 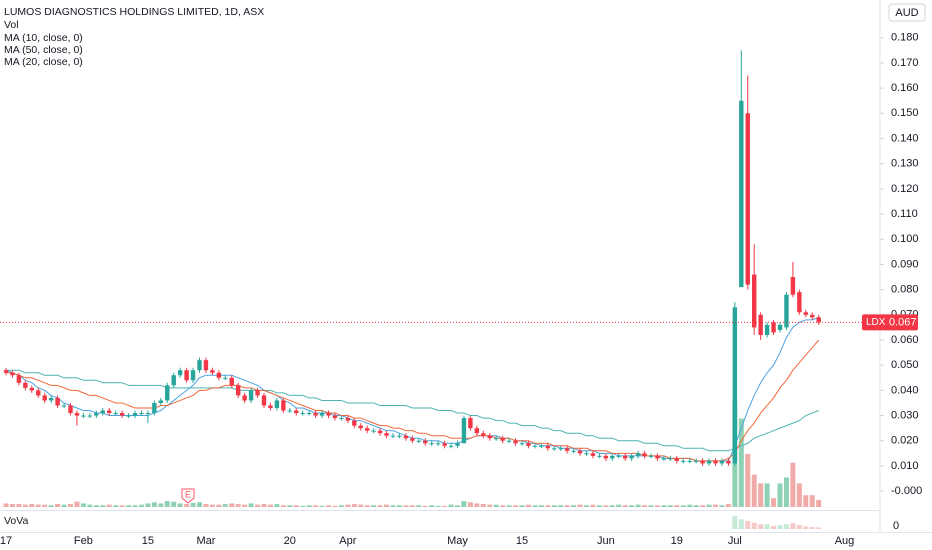 What do you see at coordinates (6, 541) in the screenshot?
I see `x-tick-label: 17` at bounding box center [6, 541].